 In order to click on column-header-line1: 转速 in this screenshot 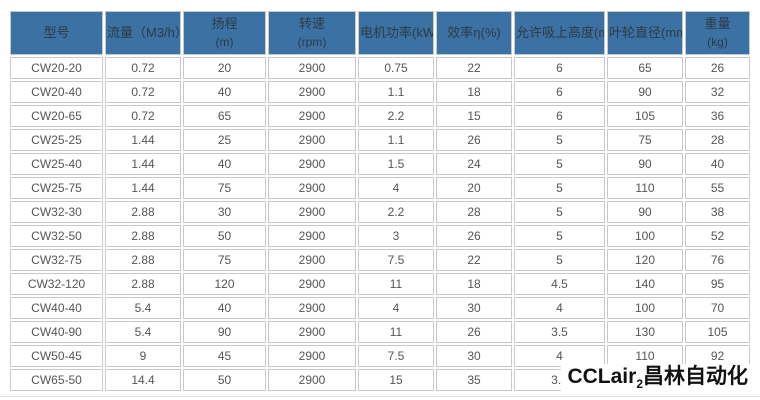, I will do `click(311, 23)`.